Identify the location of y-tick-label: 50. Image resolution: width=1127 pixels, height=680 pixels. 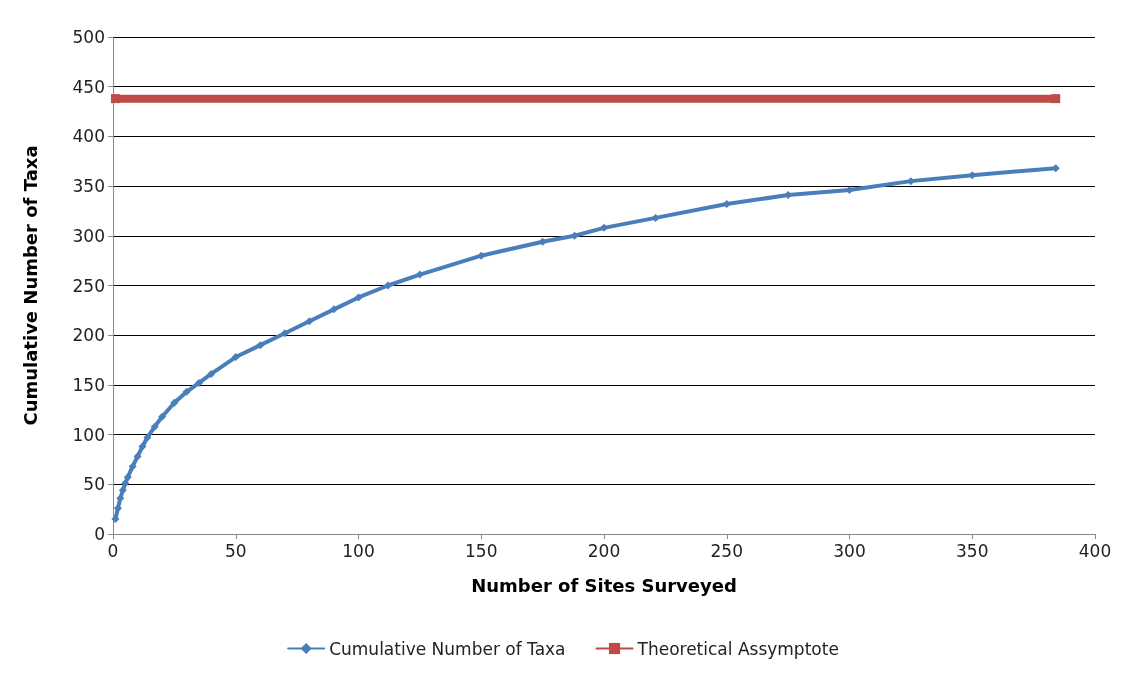
(94, 484).